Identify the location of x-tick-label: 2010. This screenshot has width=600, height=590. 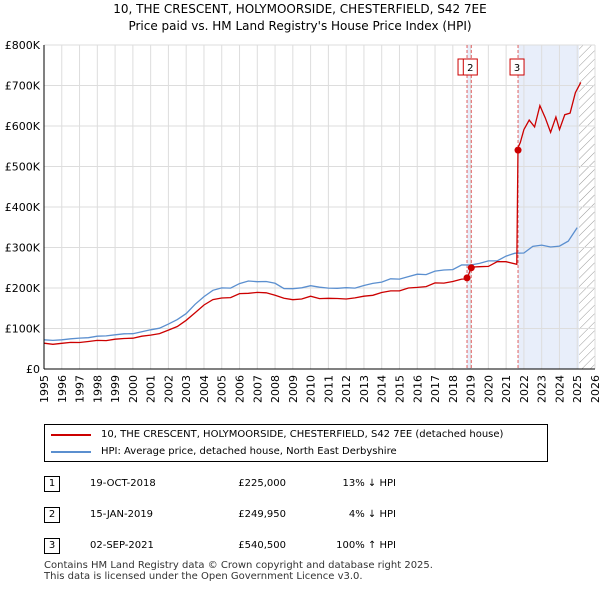
(311, 389).